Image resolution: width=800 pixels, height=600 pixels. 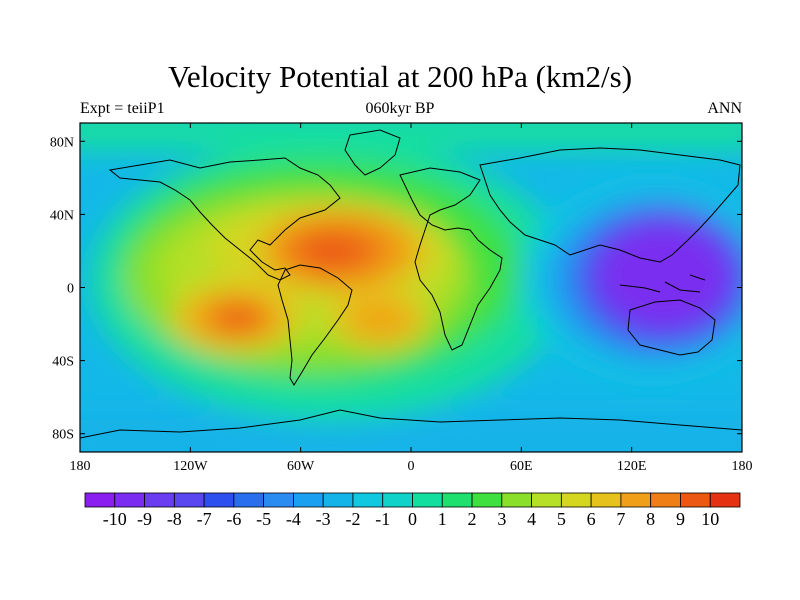 I want to click on experiment-label: Expt = teiiP1, so click(x=122, y=108).